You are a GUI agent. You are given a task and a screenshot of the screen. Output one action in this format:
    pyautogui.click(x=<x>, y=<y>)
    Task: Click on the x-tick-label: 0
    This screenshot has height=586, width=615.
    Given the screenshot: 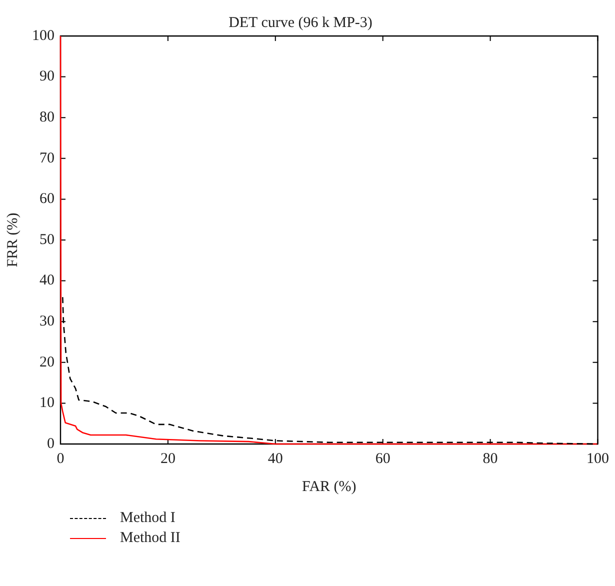 What is the action you would take?
    pyautogui.click(x=60, y=458)
    